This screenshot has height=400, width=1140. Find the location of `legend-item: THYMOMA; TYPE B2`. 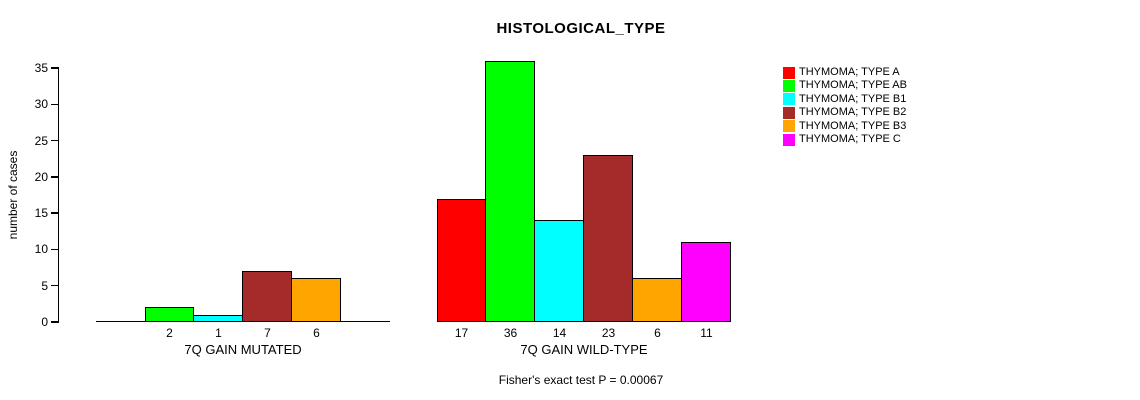

legend-item: THYMOMA; TYPE B2 is located at coordinates (848, 112).